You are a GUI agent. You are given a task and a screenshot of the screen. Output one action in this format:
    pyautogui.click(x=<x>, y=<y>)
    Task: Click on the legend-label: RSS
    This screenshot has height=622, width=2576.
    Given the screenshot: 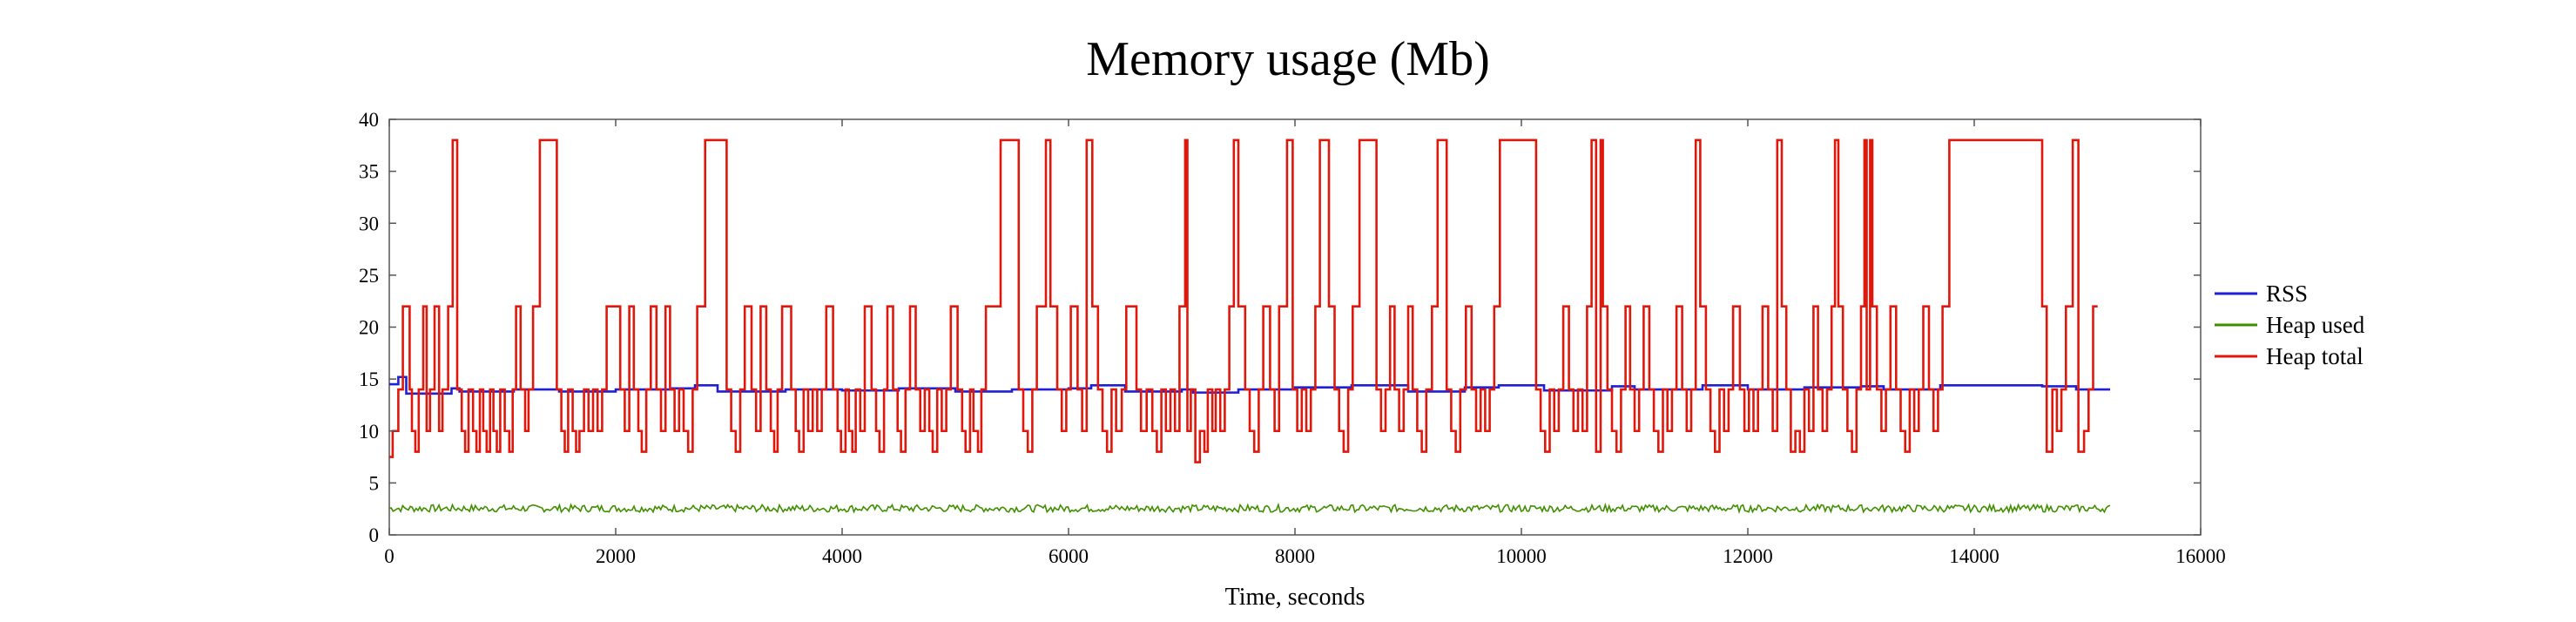 What is the action you would take?
    pyautogui.click(x=2287, y=294)
    